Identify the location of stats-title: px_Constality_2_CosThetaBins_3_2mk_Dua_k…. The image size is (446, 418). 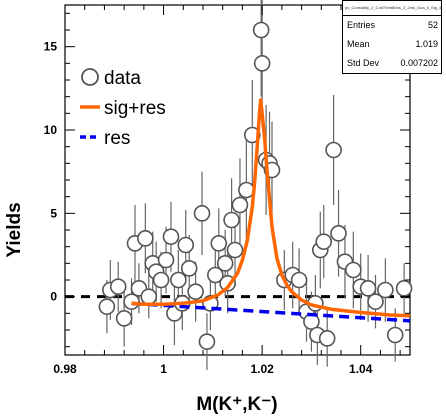
(392, 8).